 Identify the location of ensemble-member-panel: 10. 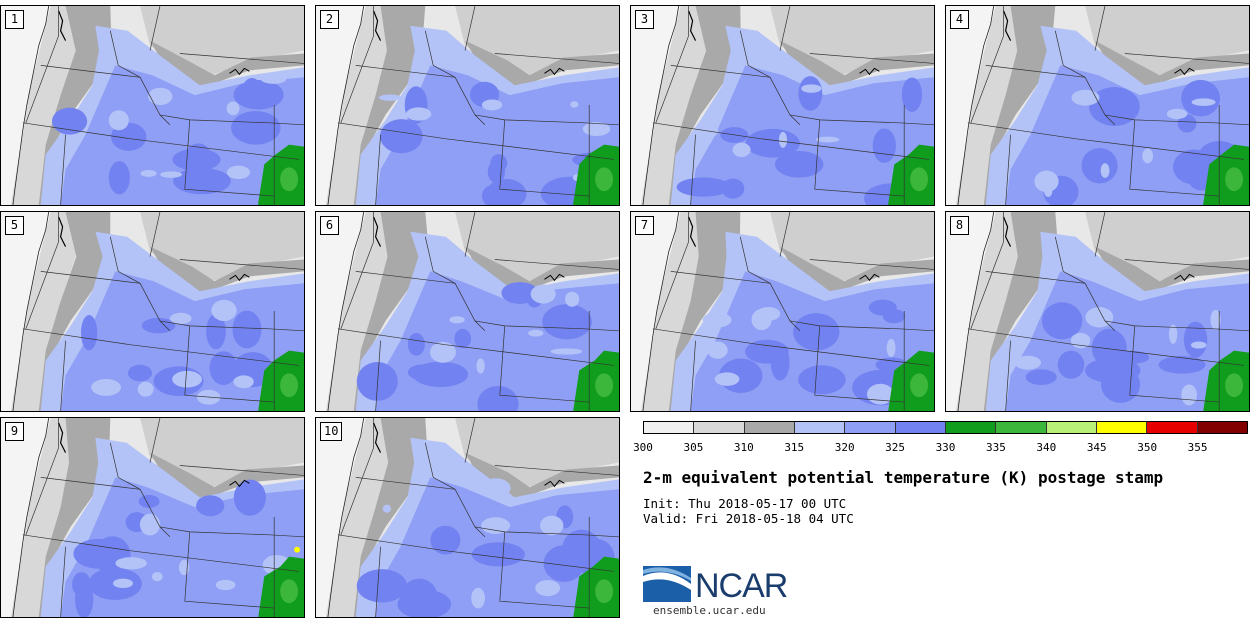
(467, 517).